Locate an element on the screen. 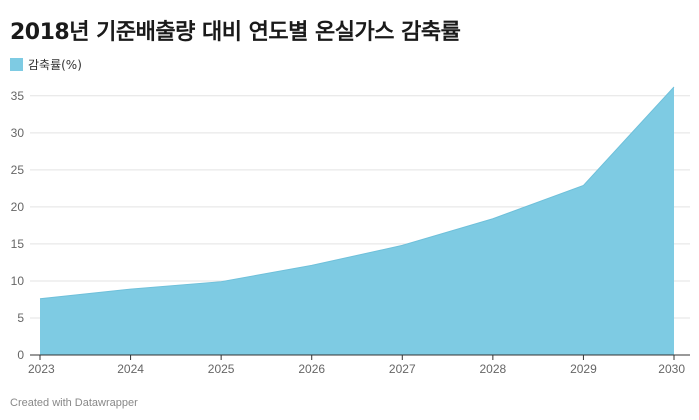  x-tick-label: 2026 is located at coordinates (311, 369).